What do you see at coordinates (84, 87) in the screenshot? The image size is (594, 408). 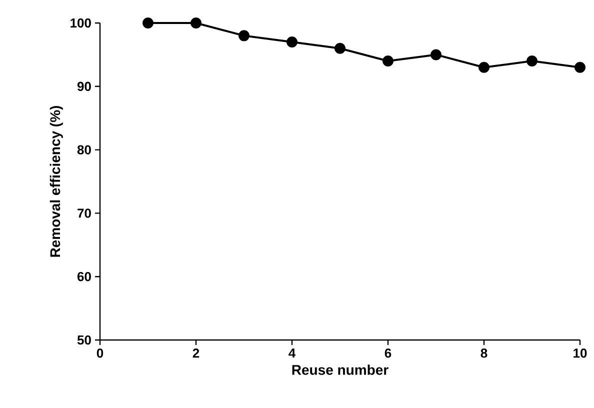 I see `y-tick-label: 90` at bounding box center [84, 87].